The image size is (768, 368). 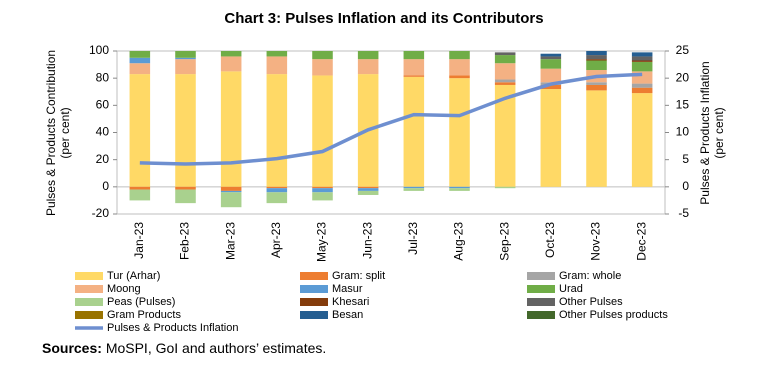 What do you see at coordinates (72, 348) in the screenshot?
I see `source-label: Sources:` at bounding box center [72, 348].